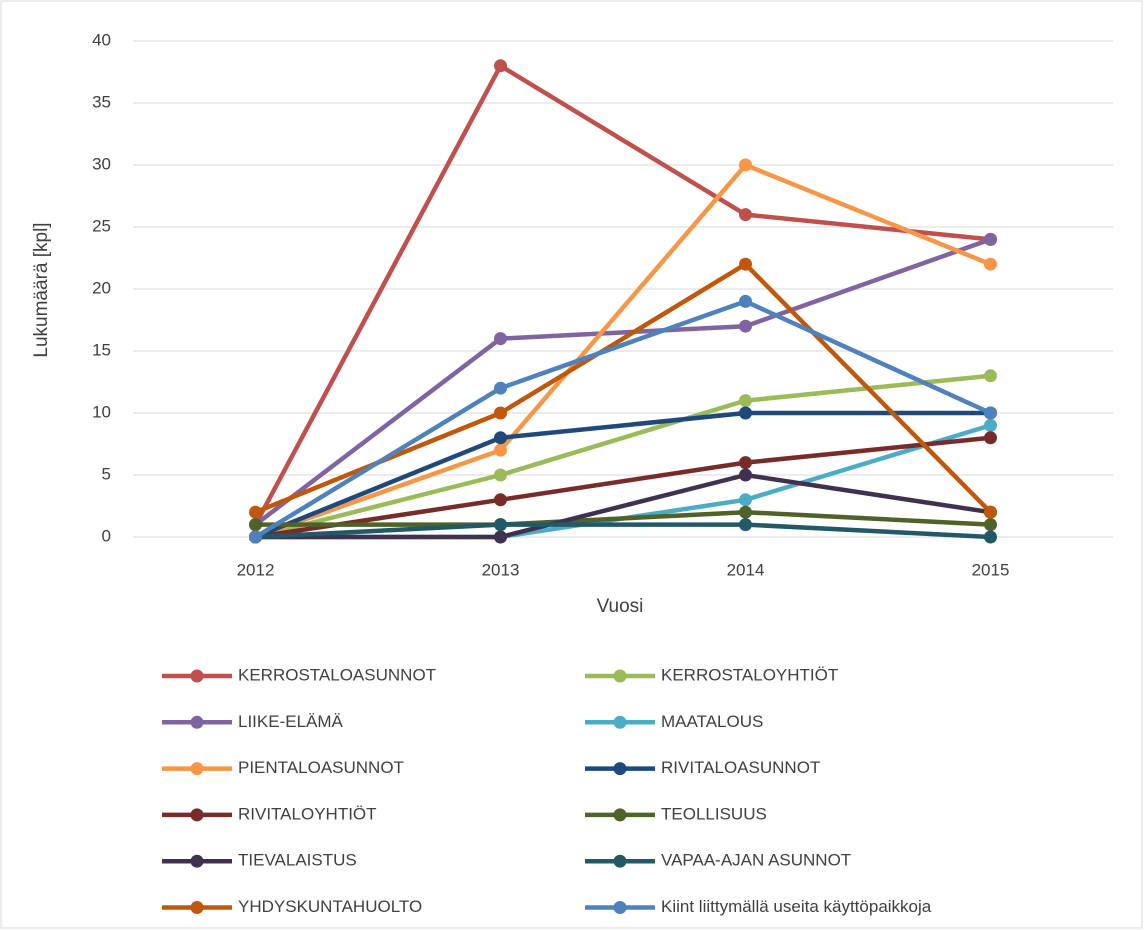  Describe the element at coordinates (101, 225) in the screenshot. I see `y-tick-label: 25` at that location.